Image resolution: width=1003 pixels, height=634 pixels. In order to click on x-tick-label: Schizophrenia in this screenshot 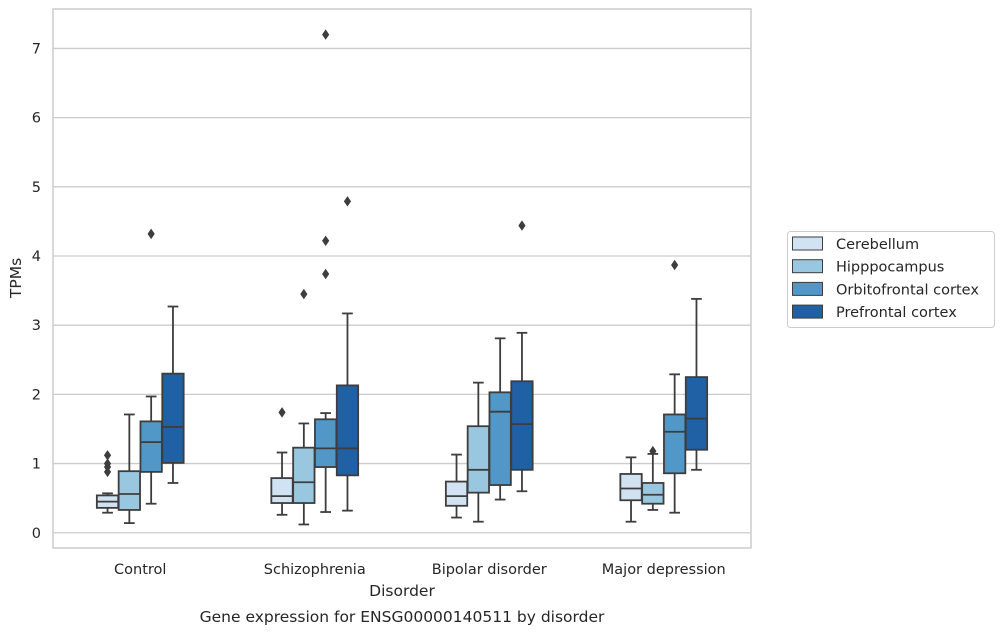, I will do `click(315, 570)`.